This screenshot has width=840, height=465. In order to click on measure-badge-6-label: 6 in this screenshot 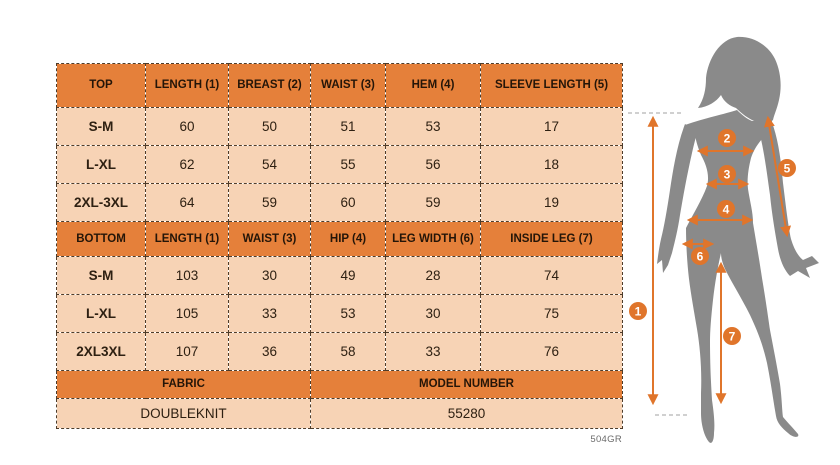, I will do `click(700, 257)`.